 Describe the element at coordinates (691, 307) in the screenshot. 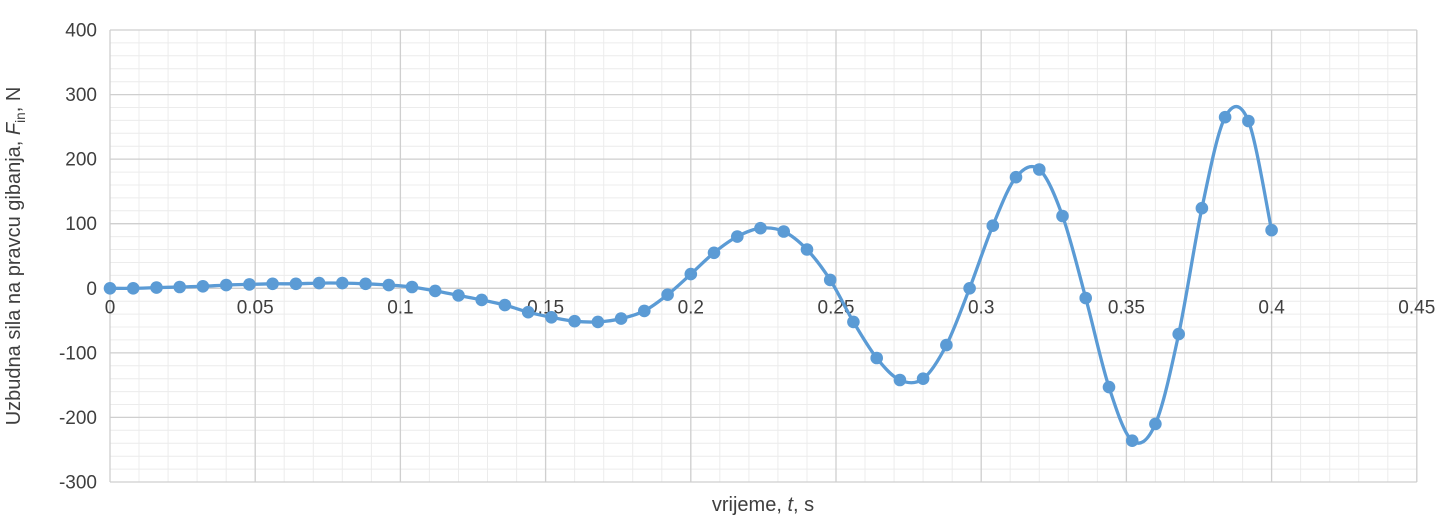

I see `x-tick-label: 0.2` at that location.